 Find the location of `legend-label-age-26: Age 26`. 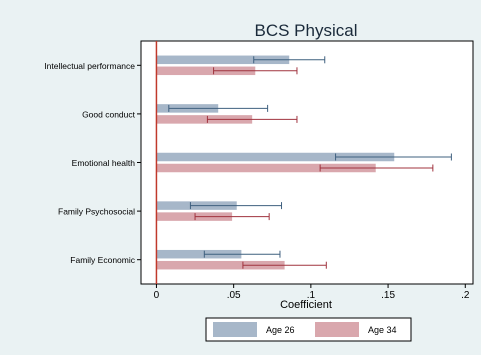

legend-label-age-26: Age 26 is located at coordinates (280, 330).